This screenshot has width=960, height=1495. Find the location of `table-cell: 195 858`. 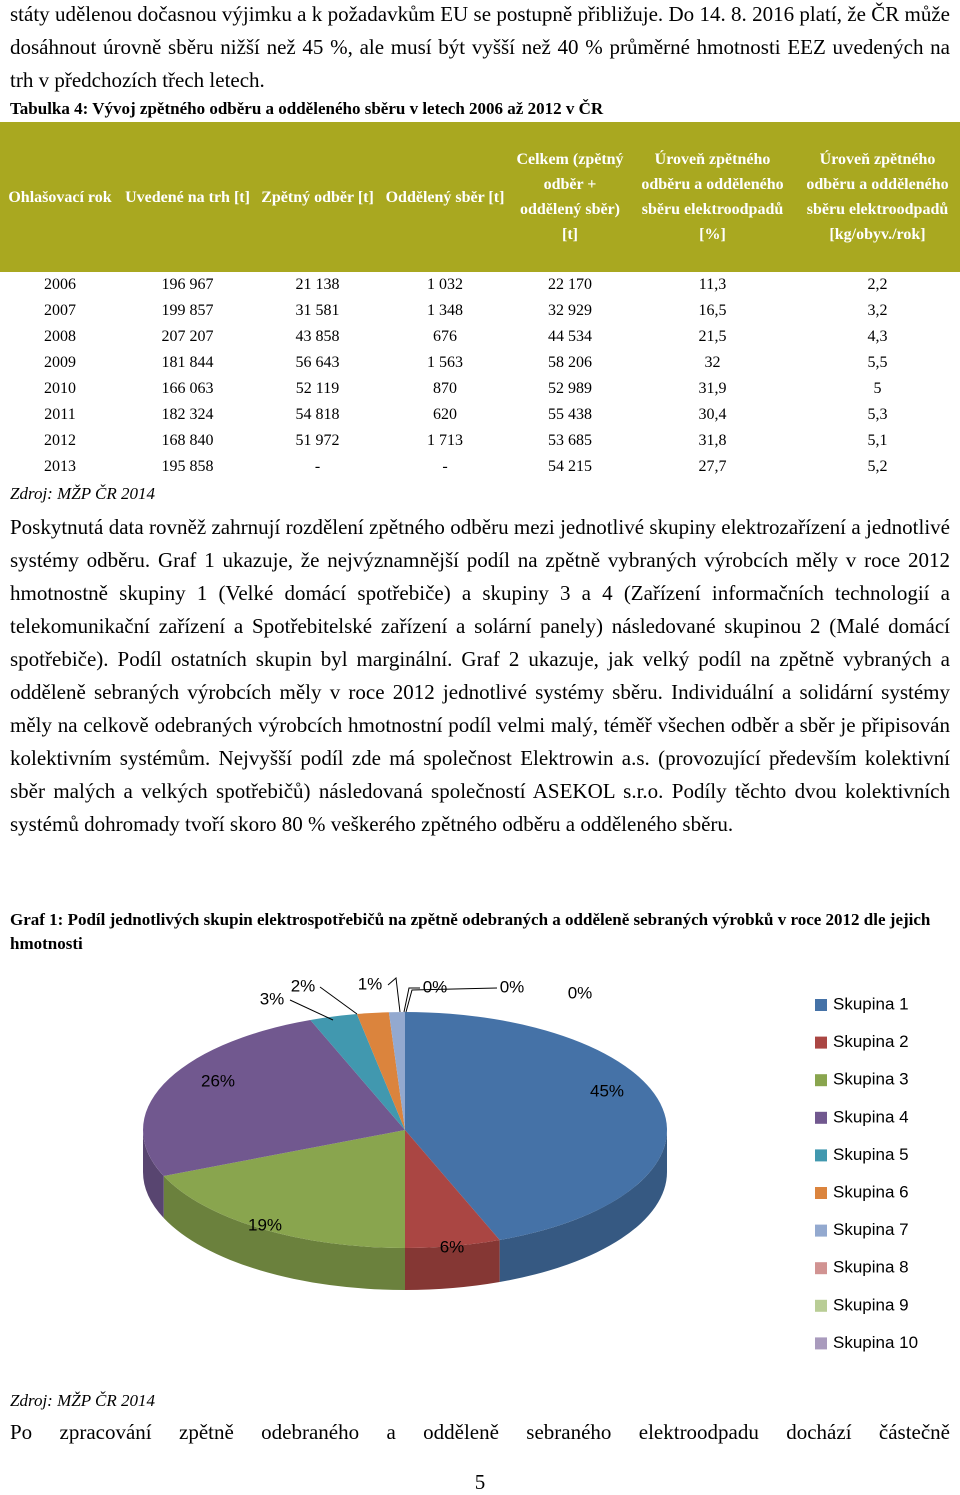

table-cell: 195 858 is located at coordinates (187, 466).